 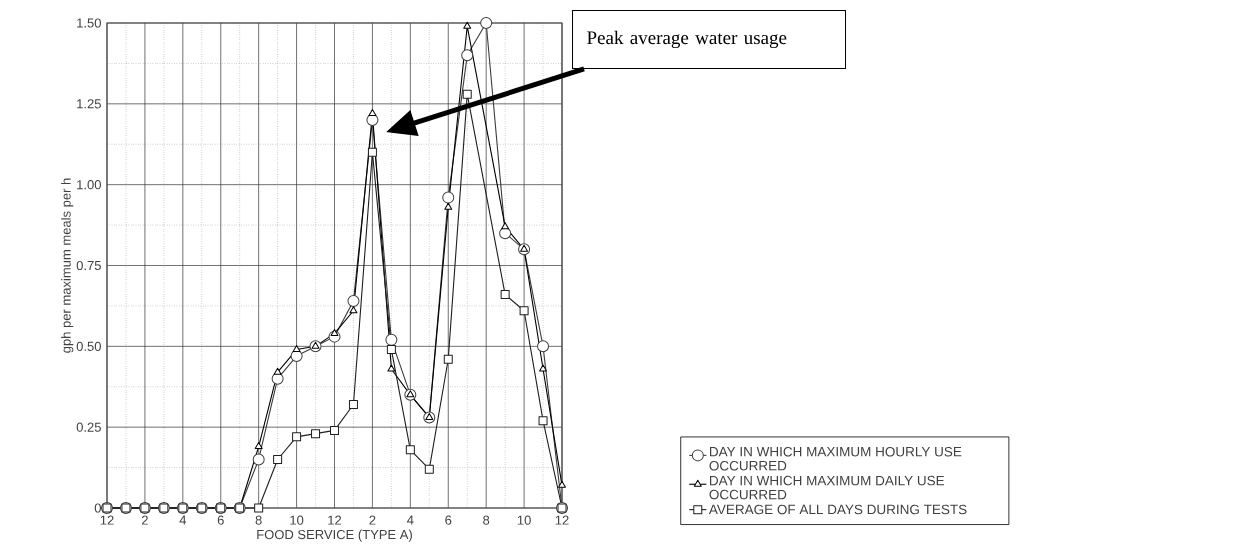 I want to click on y-tick-label: 0, so click(x=97, y=508).